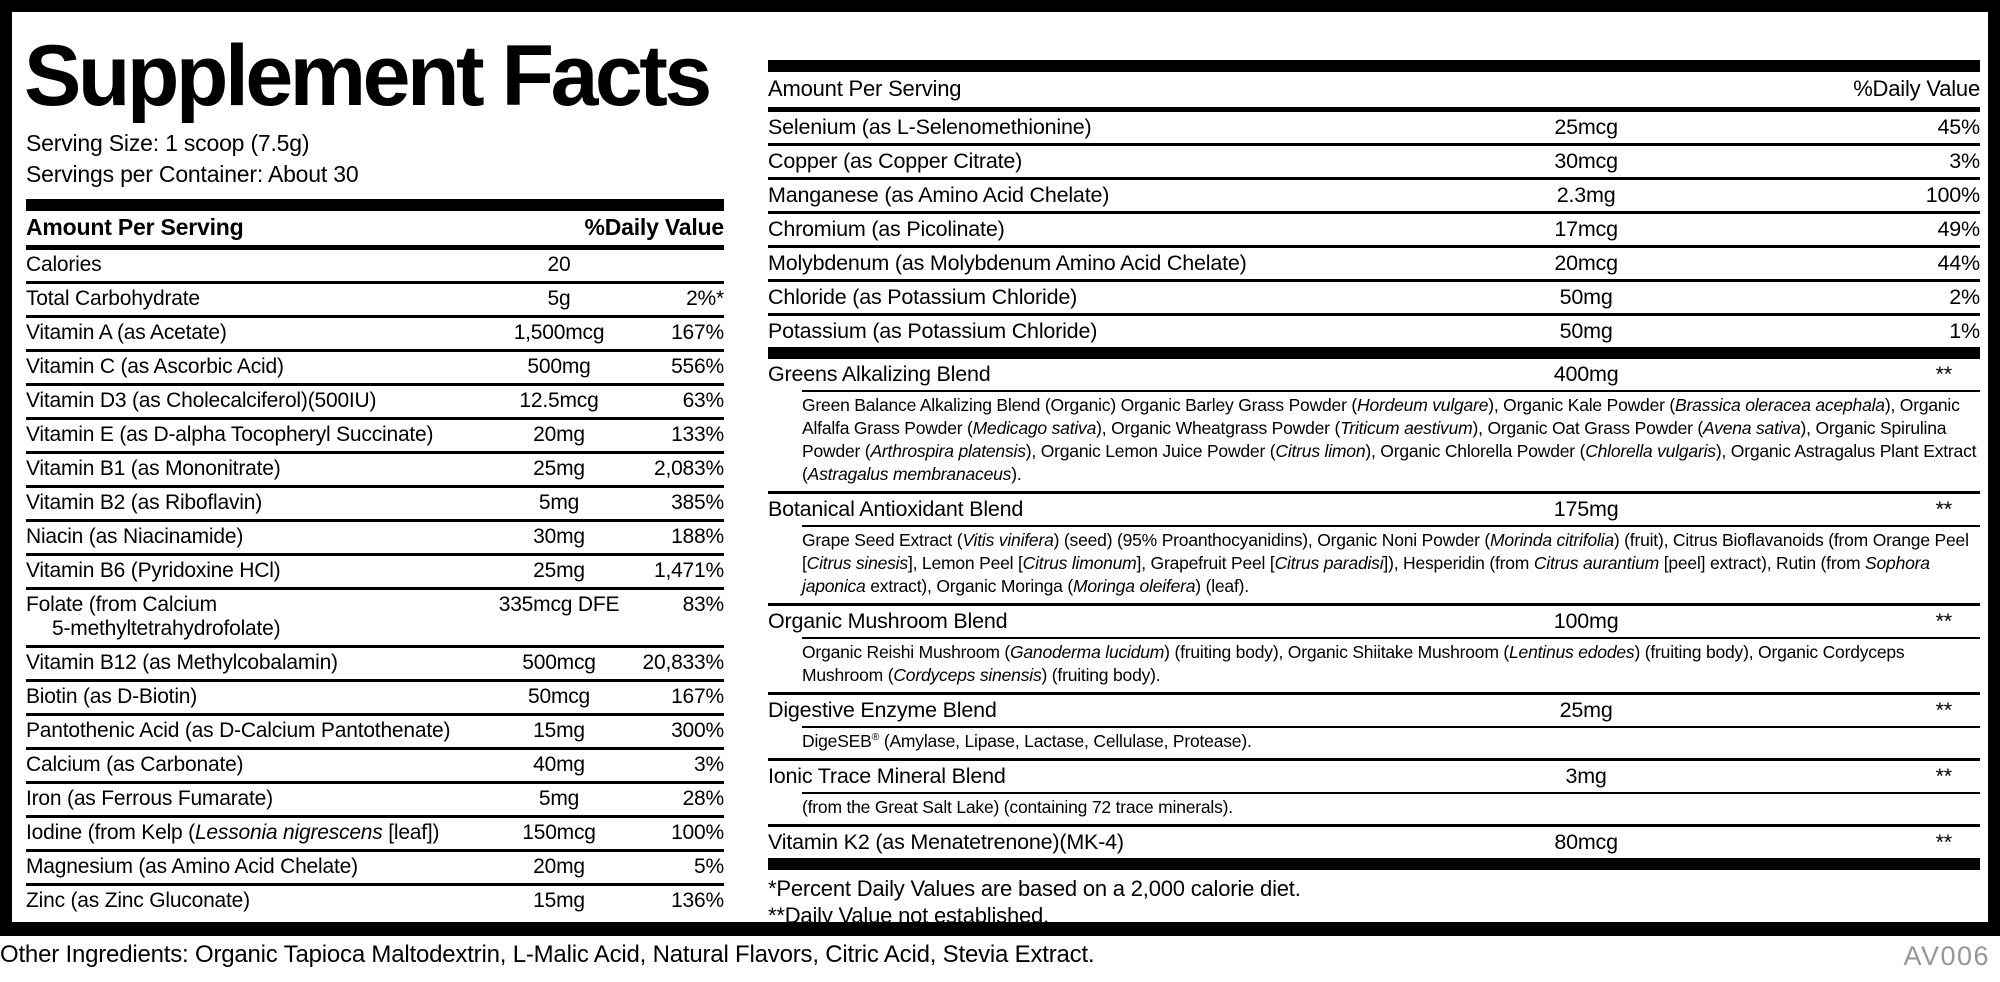  What do you see at coordinates (1374, 776) in the screenshot?
I see `blend-row: Ionic Trace Mineral Blend 3mg **` at bounding box center [1374, 776].